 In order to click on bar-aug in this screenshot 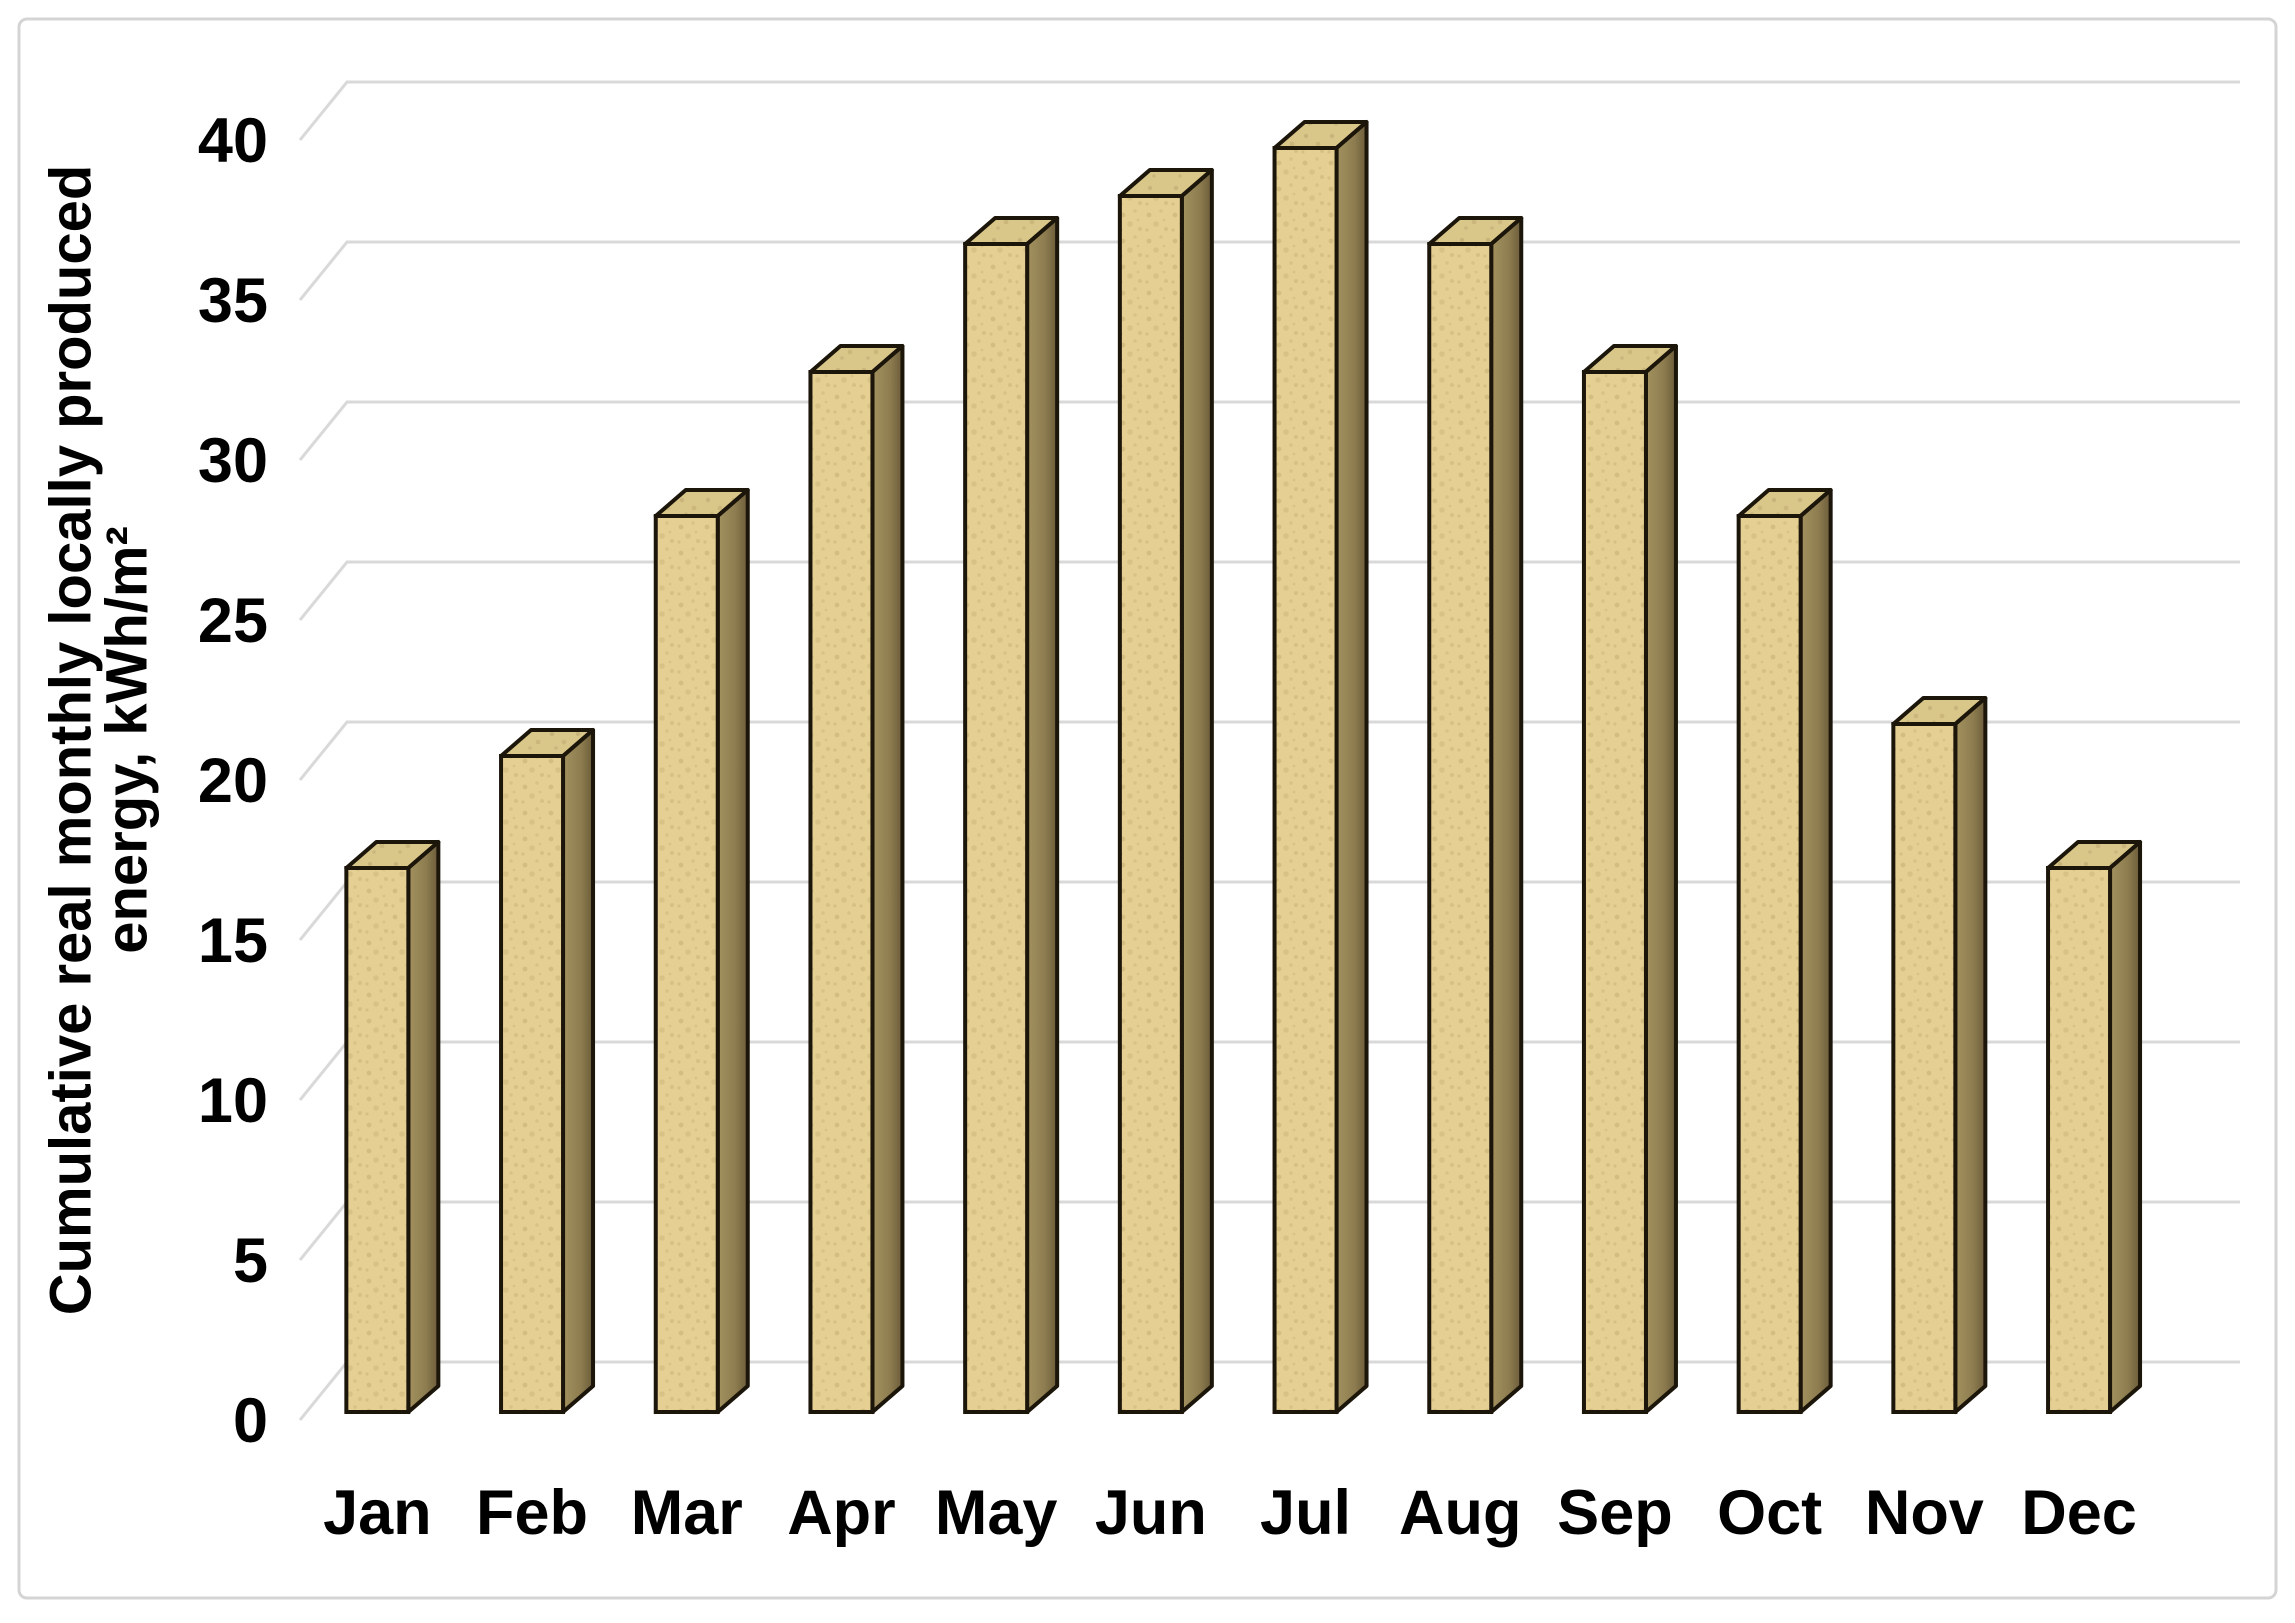, I will do `click(1475, 815)`.